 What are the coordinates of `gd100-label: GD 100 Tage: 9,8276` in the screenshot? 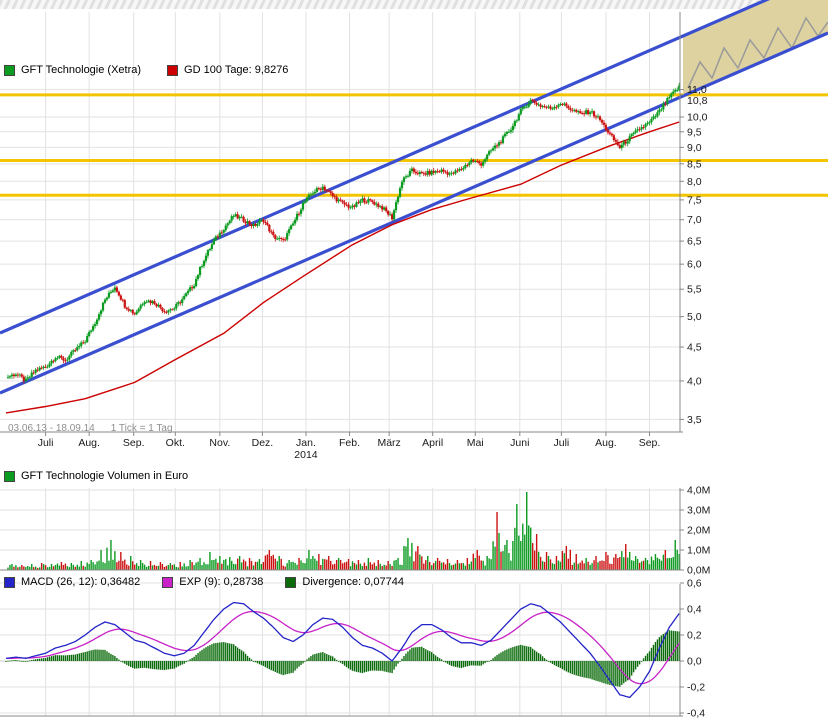 It's located at (236, 70).